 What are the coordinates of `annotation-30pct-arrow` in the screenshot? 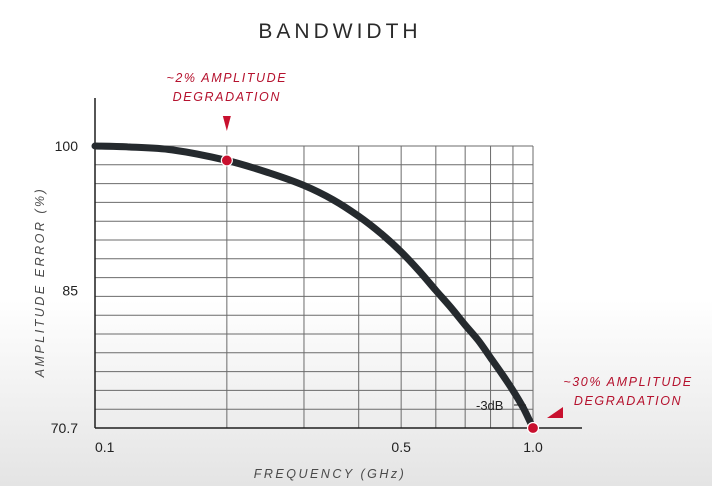 It's located at (555, 412).